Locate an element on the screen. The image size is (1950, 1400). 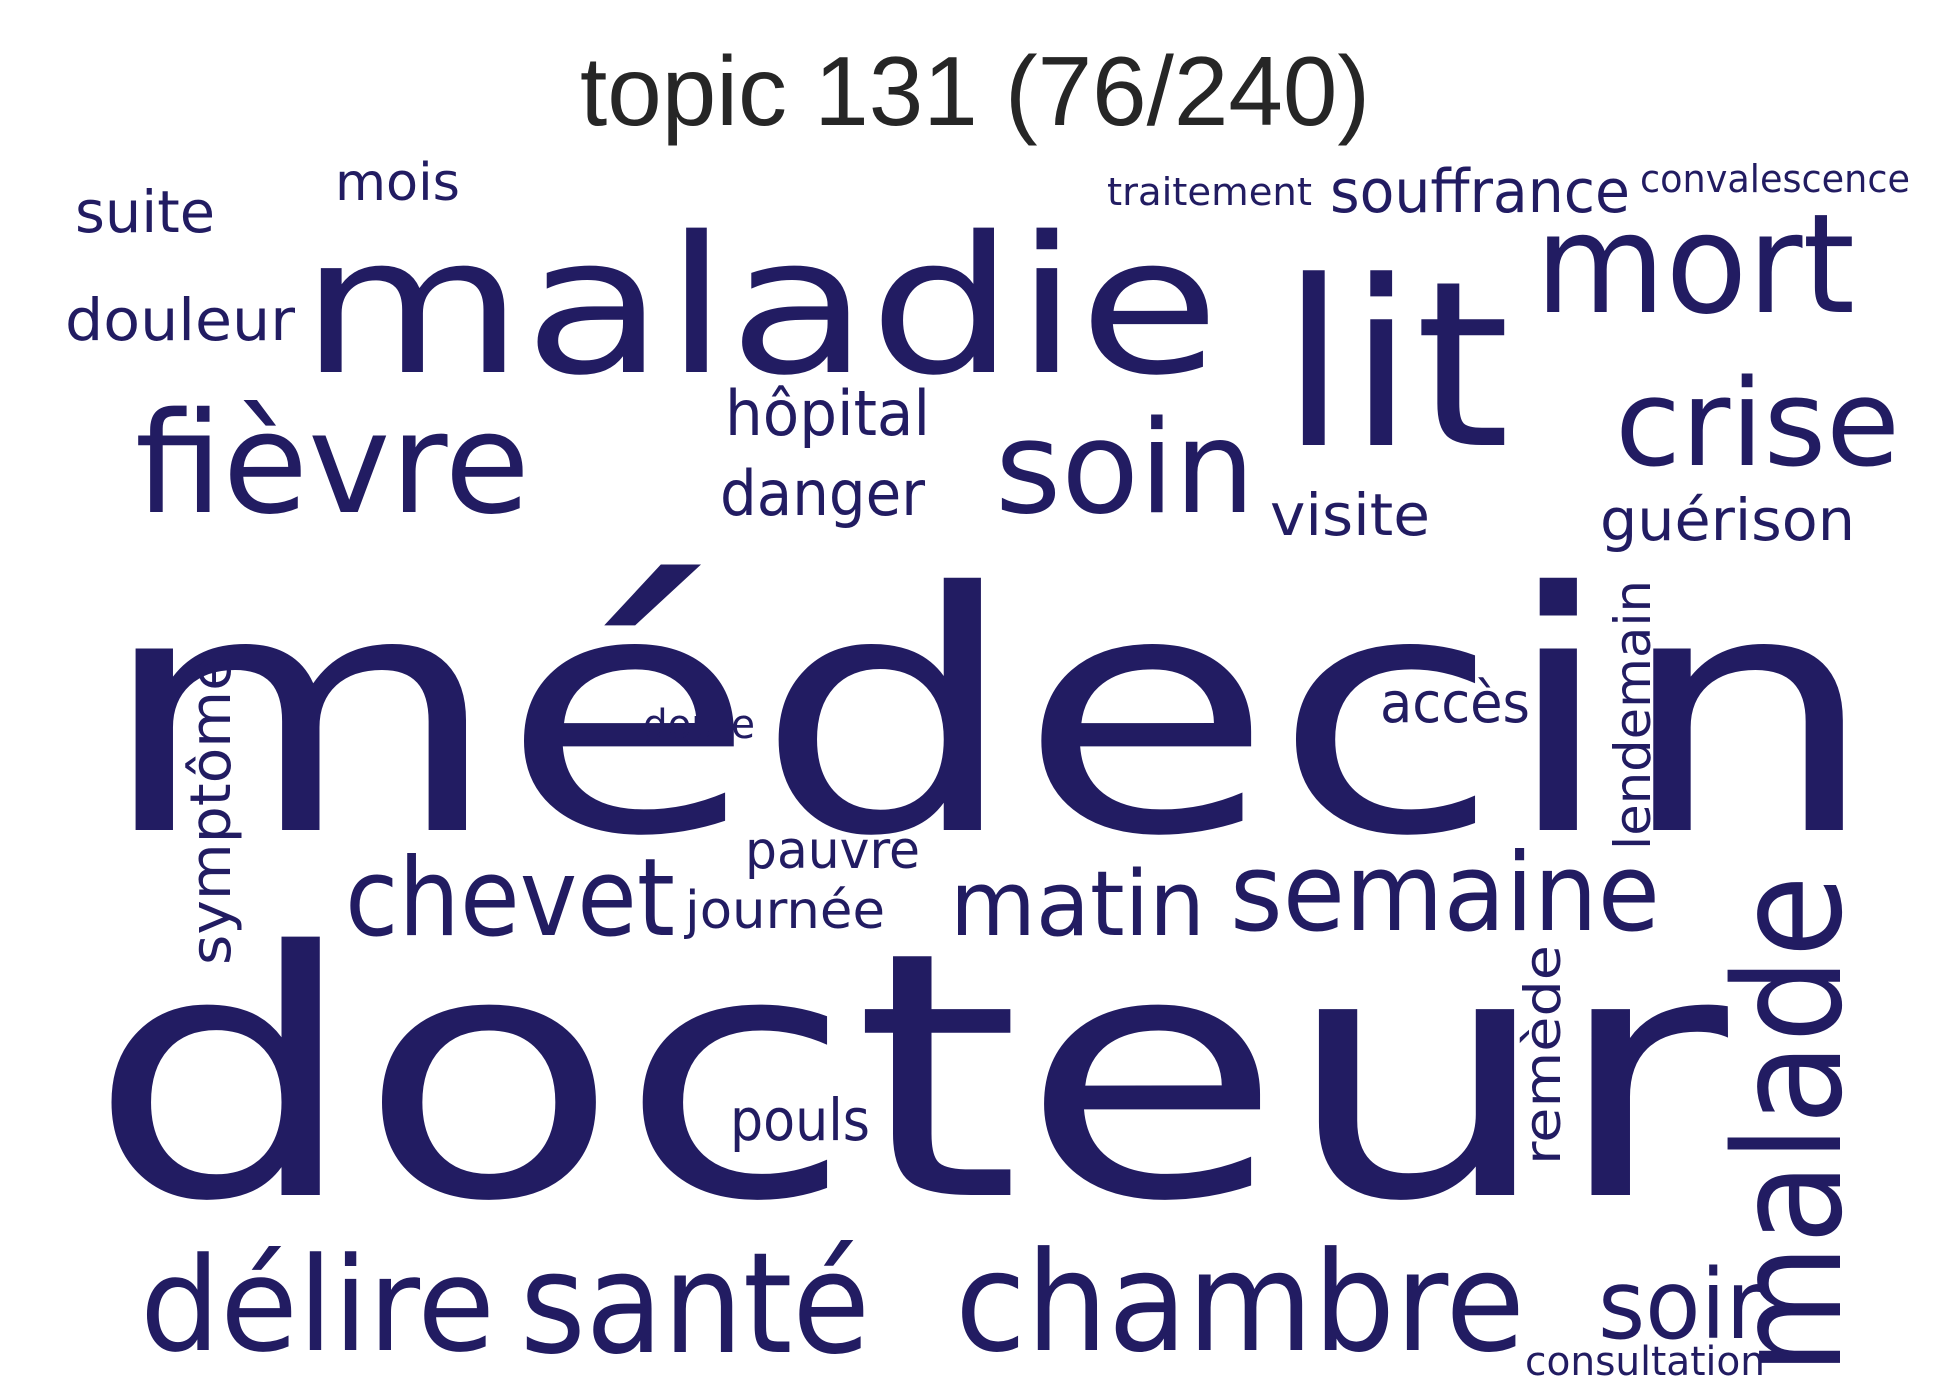
word-soin: soin is located at coordinates (1125, 468).